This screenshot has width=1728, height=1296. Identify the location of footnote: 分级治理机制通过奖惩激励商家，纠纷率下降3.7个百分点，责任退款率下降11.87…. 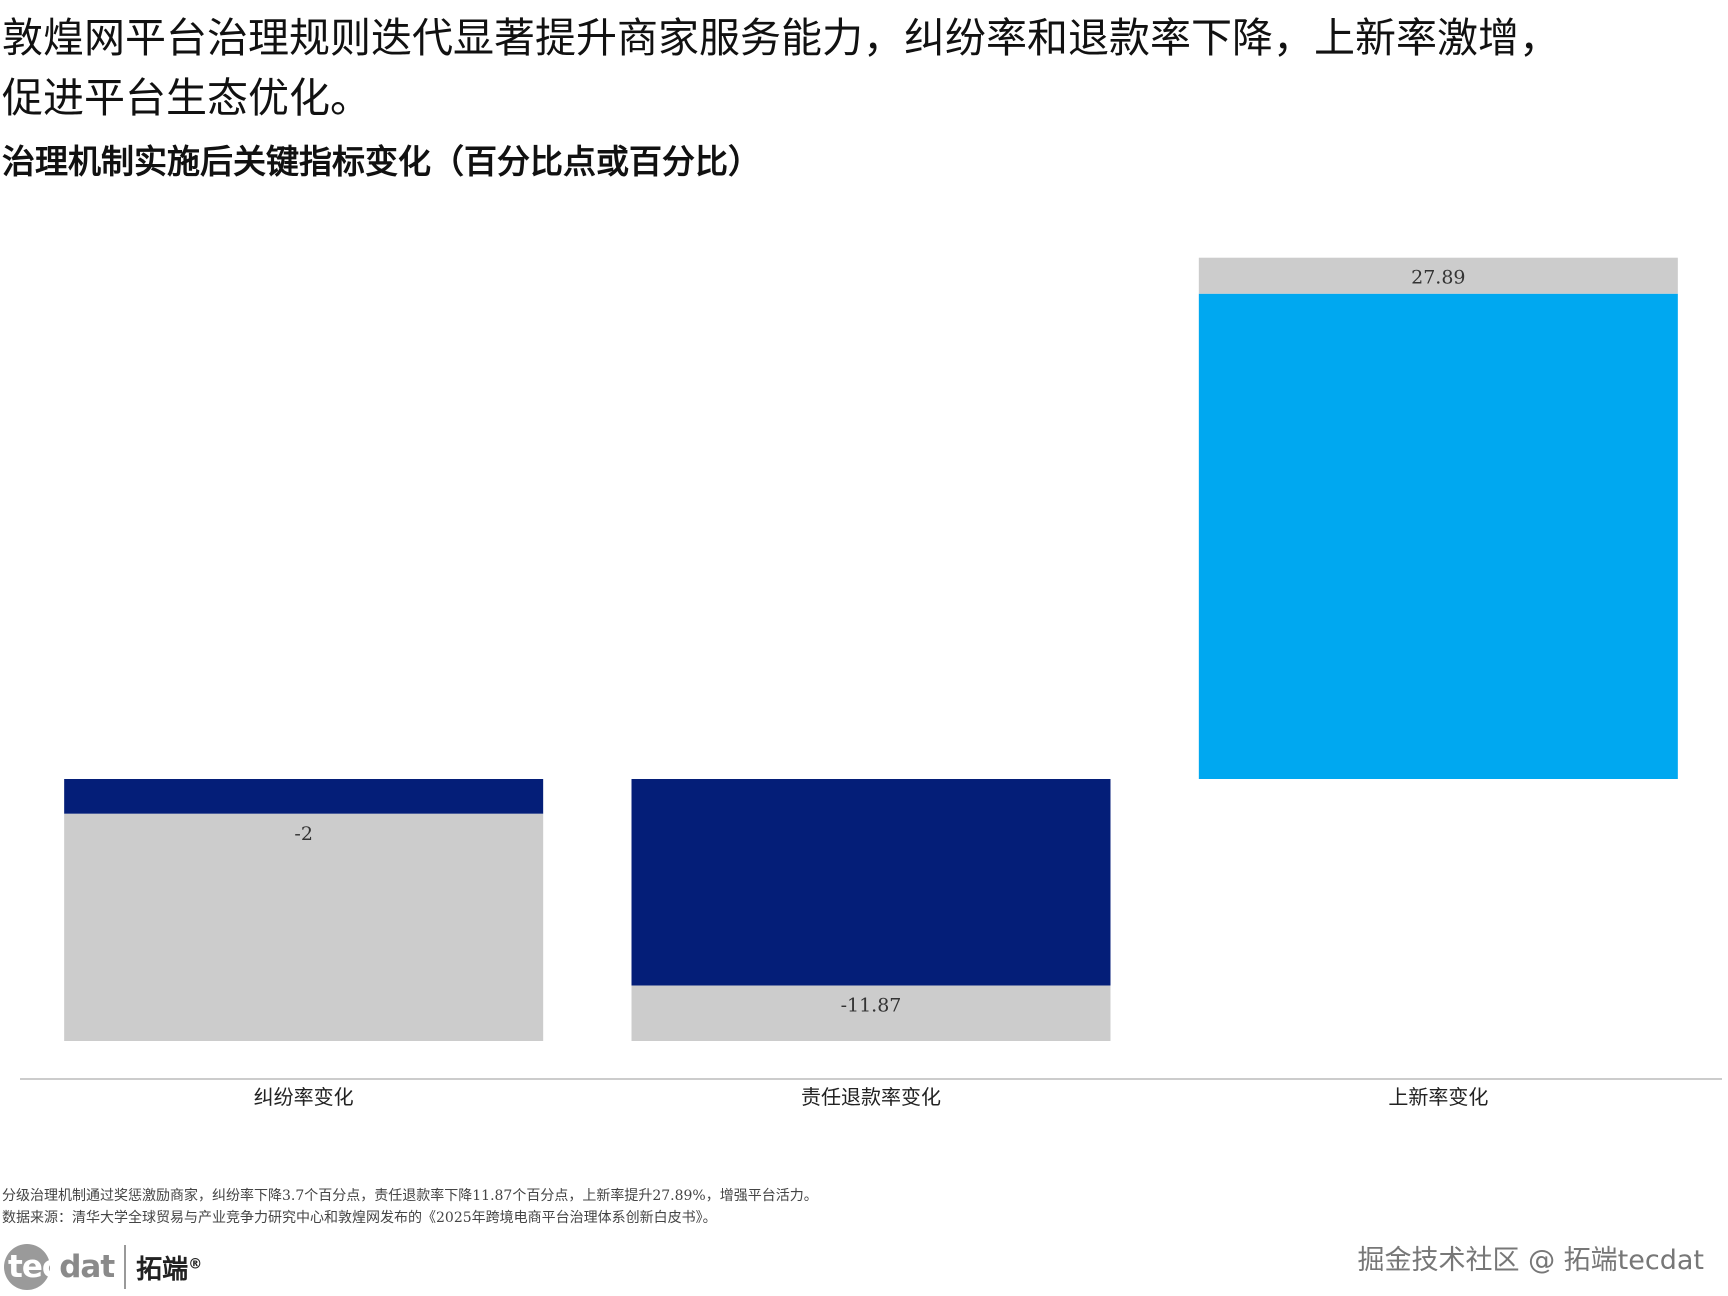
(410, 1207).